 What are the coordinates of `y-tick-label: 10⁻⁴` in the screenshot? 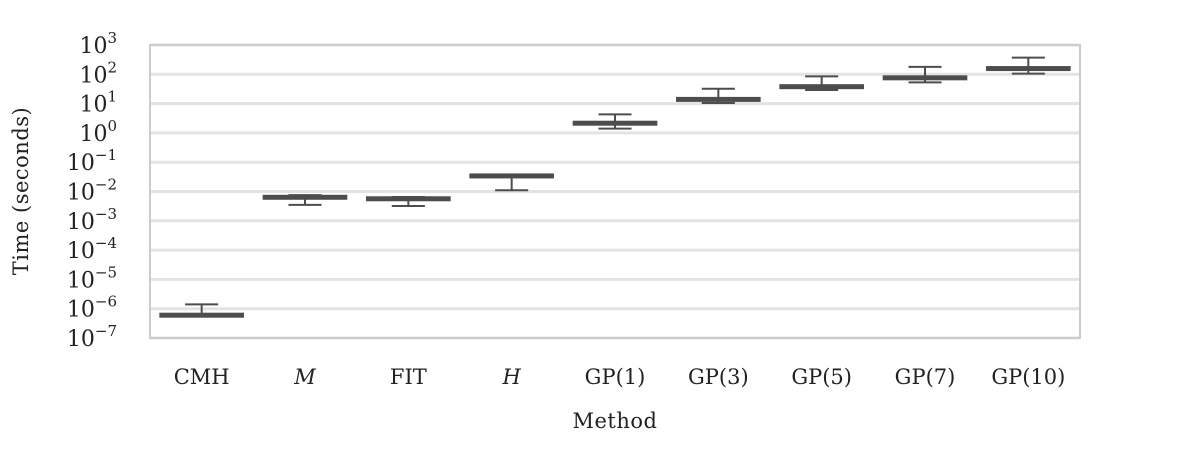 It's located at (92, 249).